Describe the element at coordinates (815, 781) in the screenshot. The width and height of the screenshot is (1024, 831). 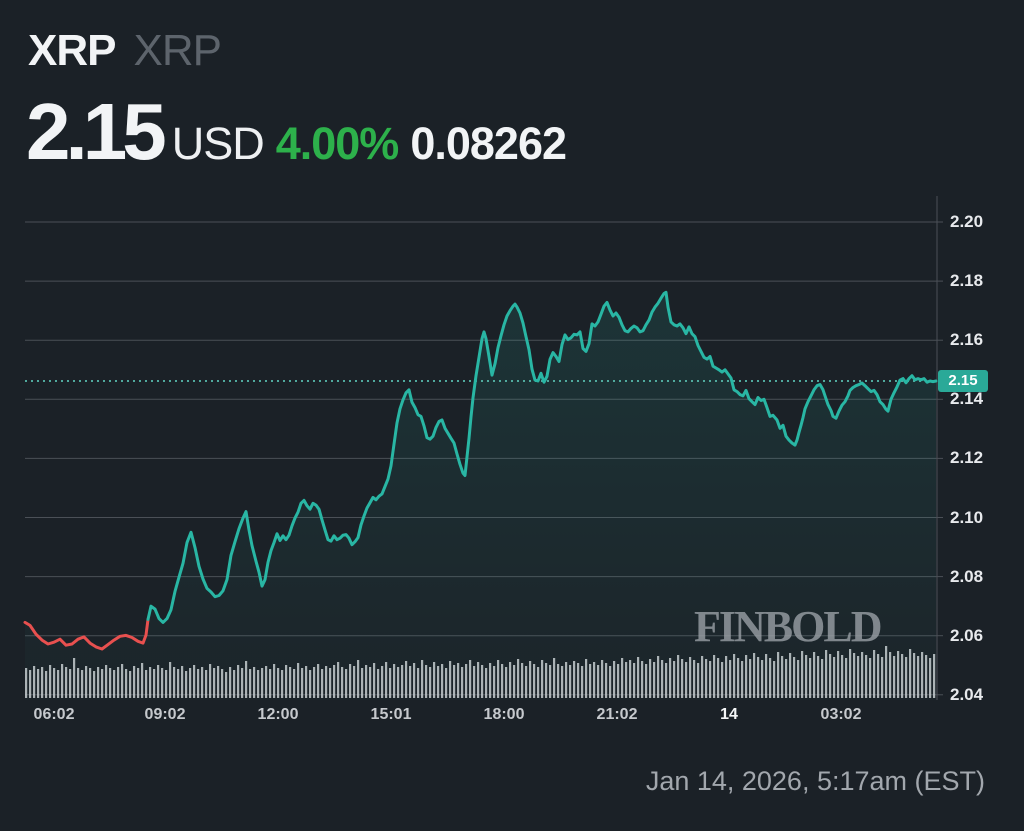
I see `chart-timestamp: Jan 14, 2026, 5:17am (EST)` at that location.